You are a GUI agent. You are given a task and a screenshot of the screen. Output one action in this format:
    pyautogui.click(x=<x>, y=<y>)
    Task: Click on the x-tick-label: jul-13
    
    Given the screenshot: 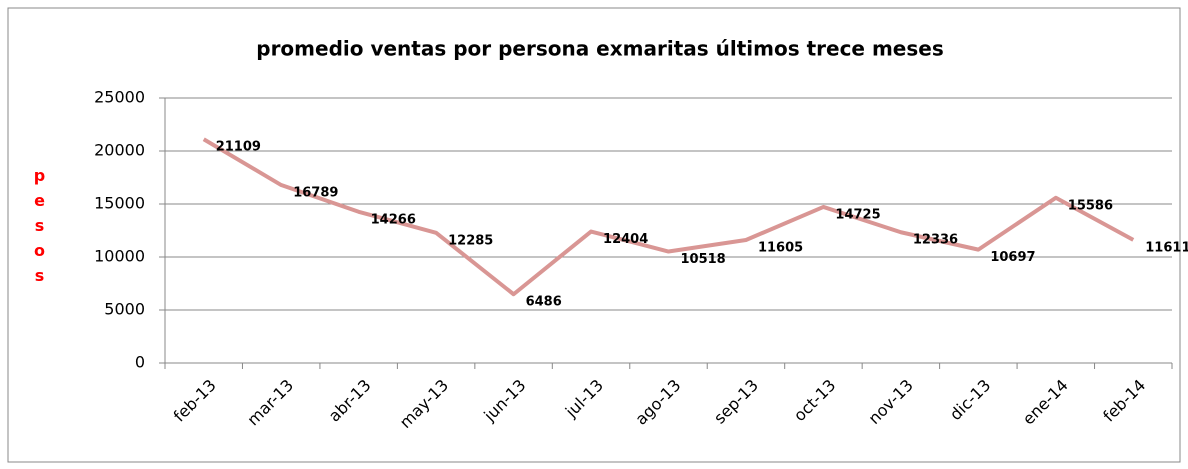 What is the action you would take?
    pyautogui.click(x=584, y=399)
    